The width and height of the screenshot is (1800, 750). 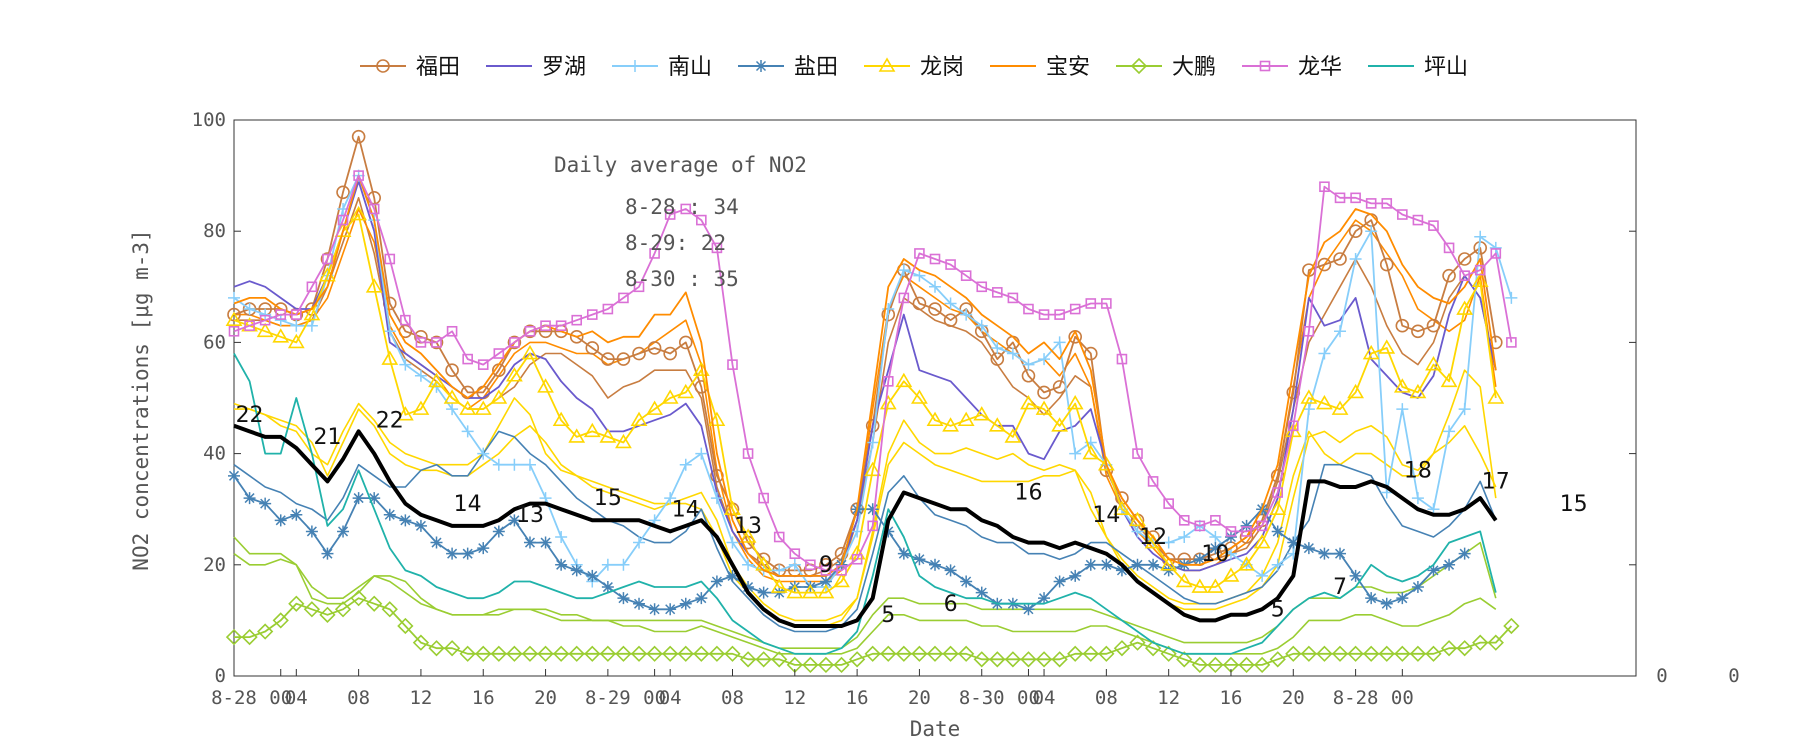 I want to click on y-tick-label: 80, so click(x=214, y=231).